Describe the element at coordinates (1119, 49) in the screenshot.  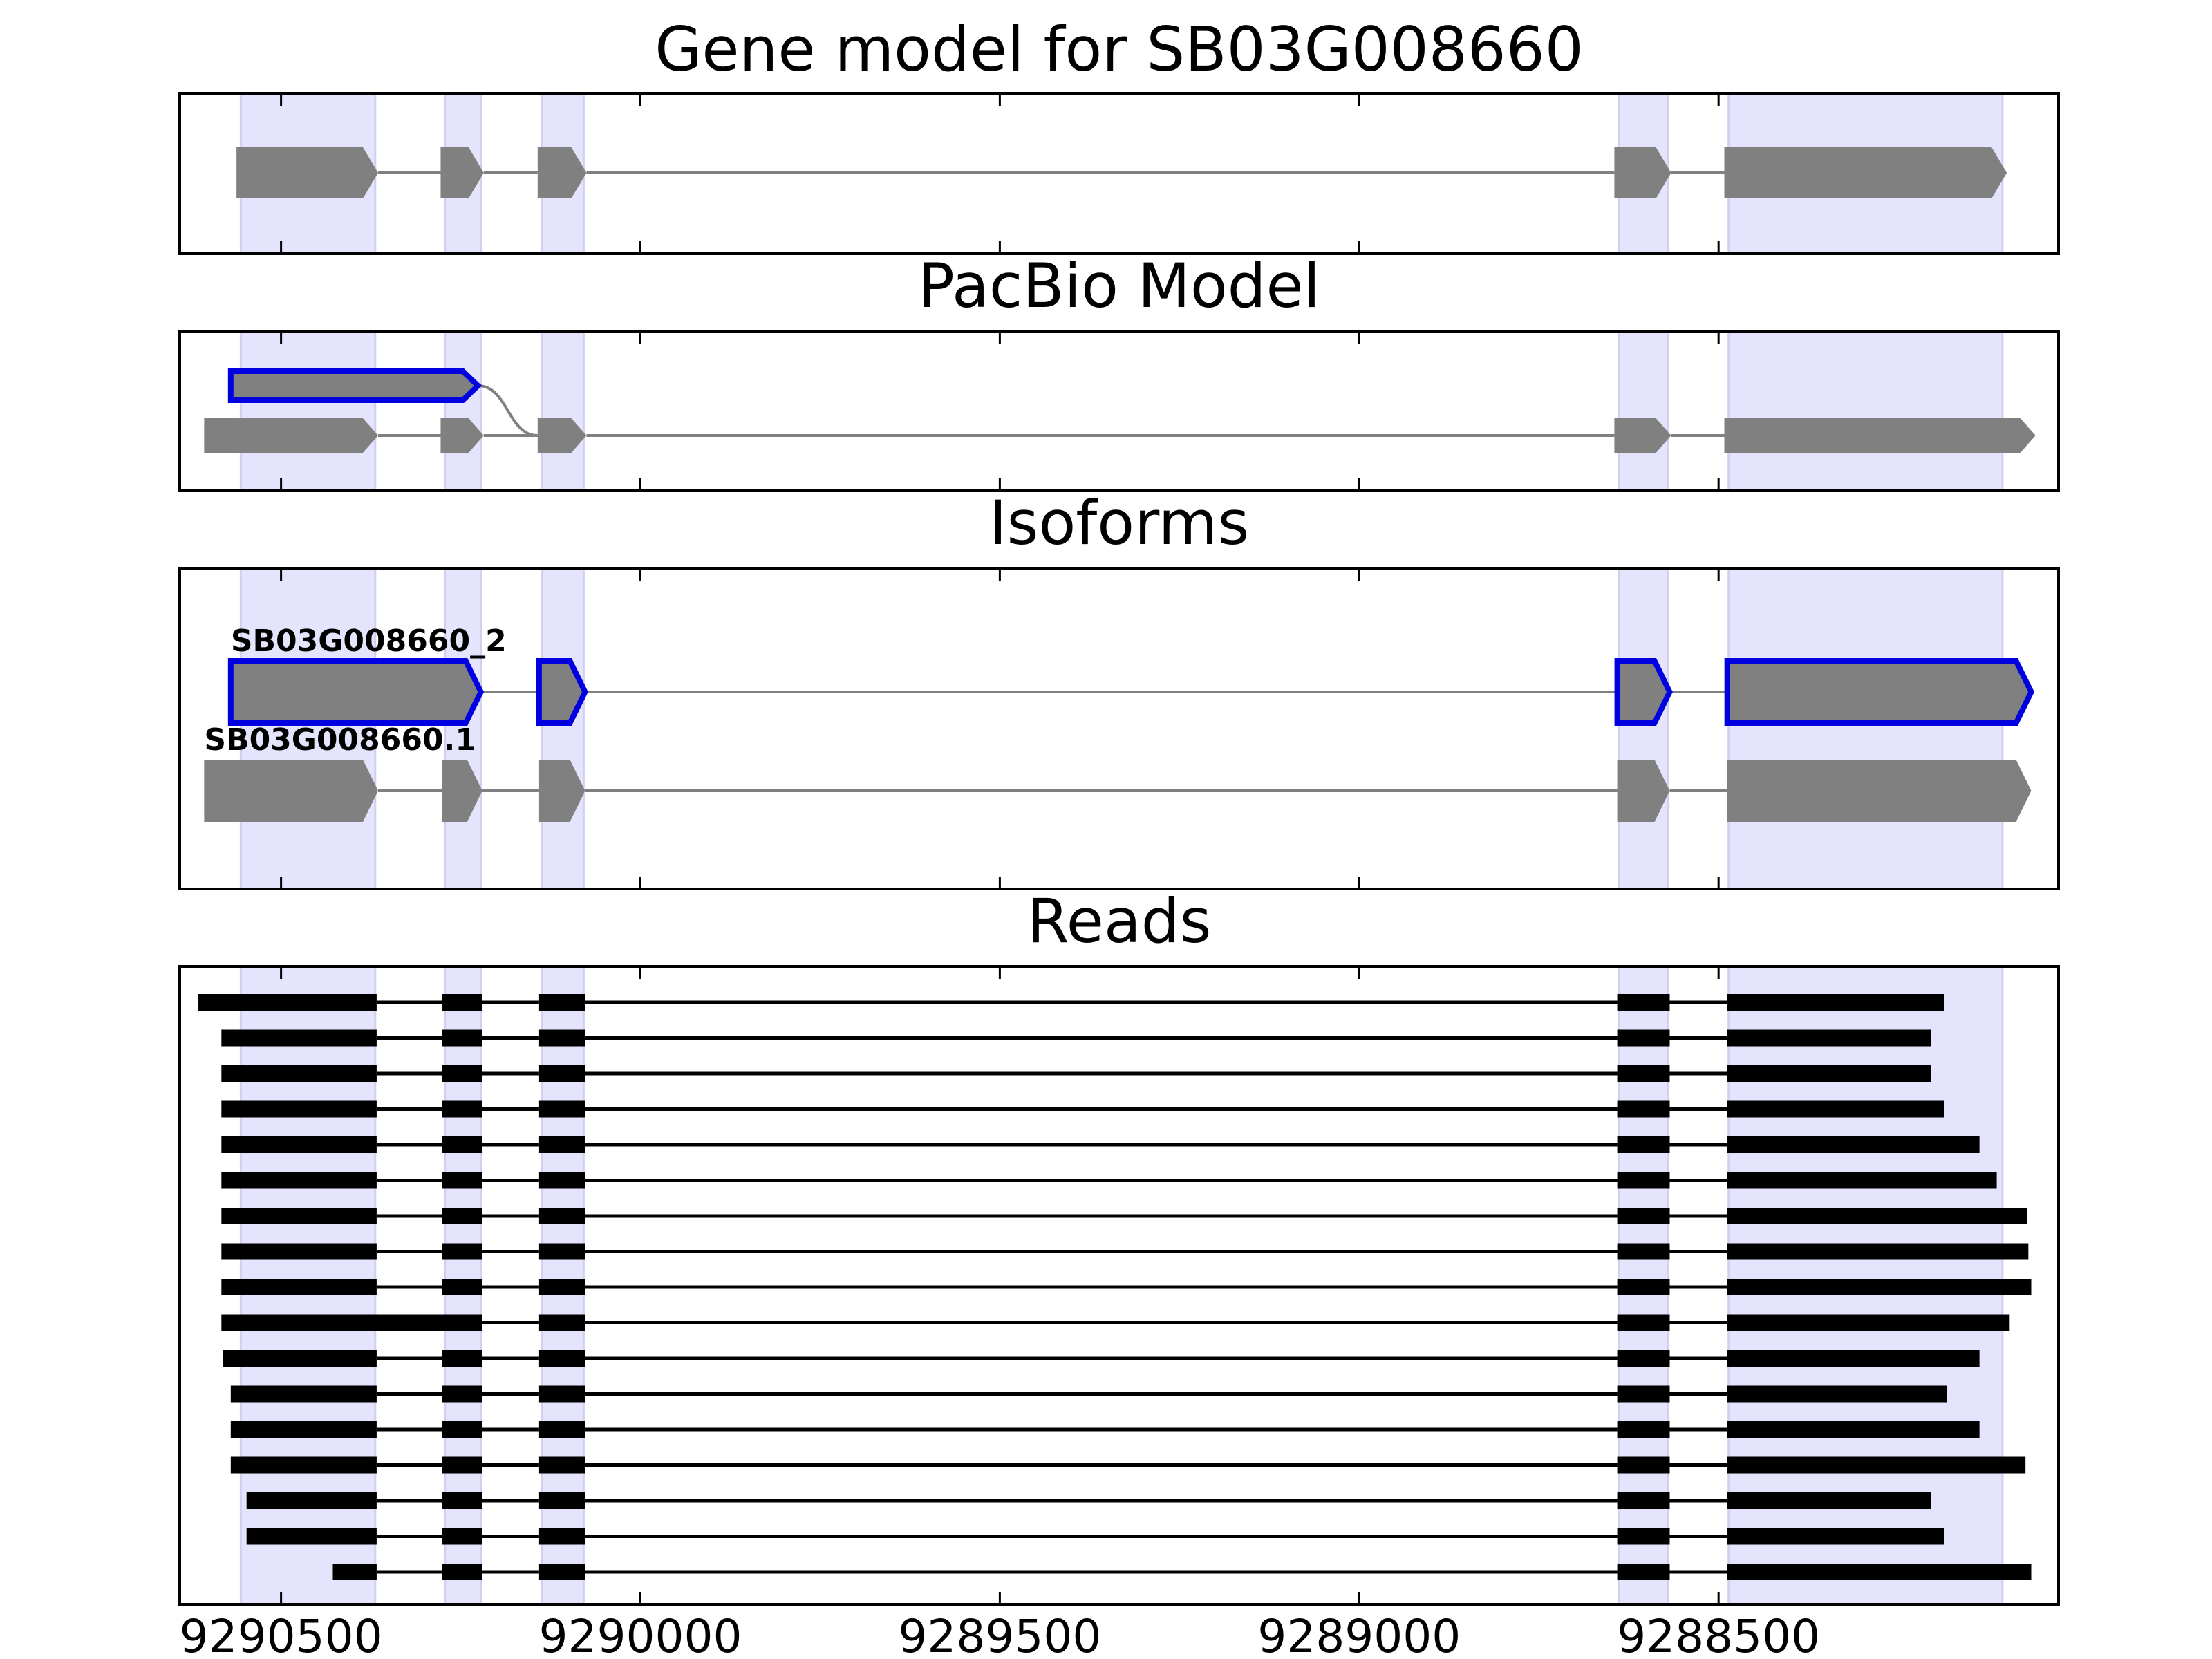
I see `panel-title: Gene model for SB03G008660` at that location.